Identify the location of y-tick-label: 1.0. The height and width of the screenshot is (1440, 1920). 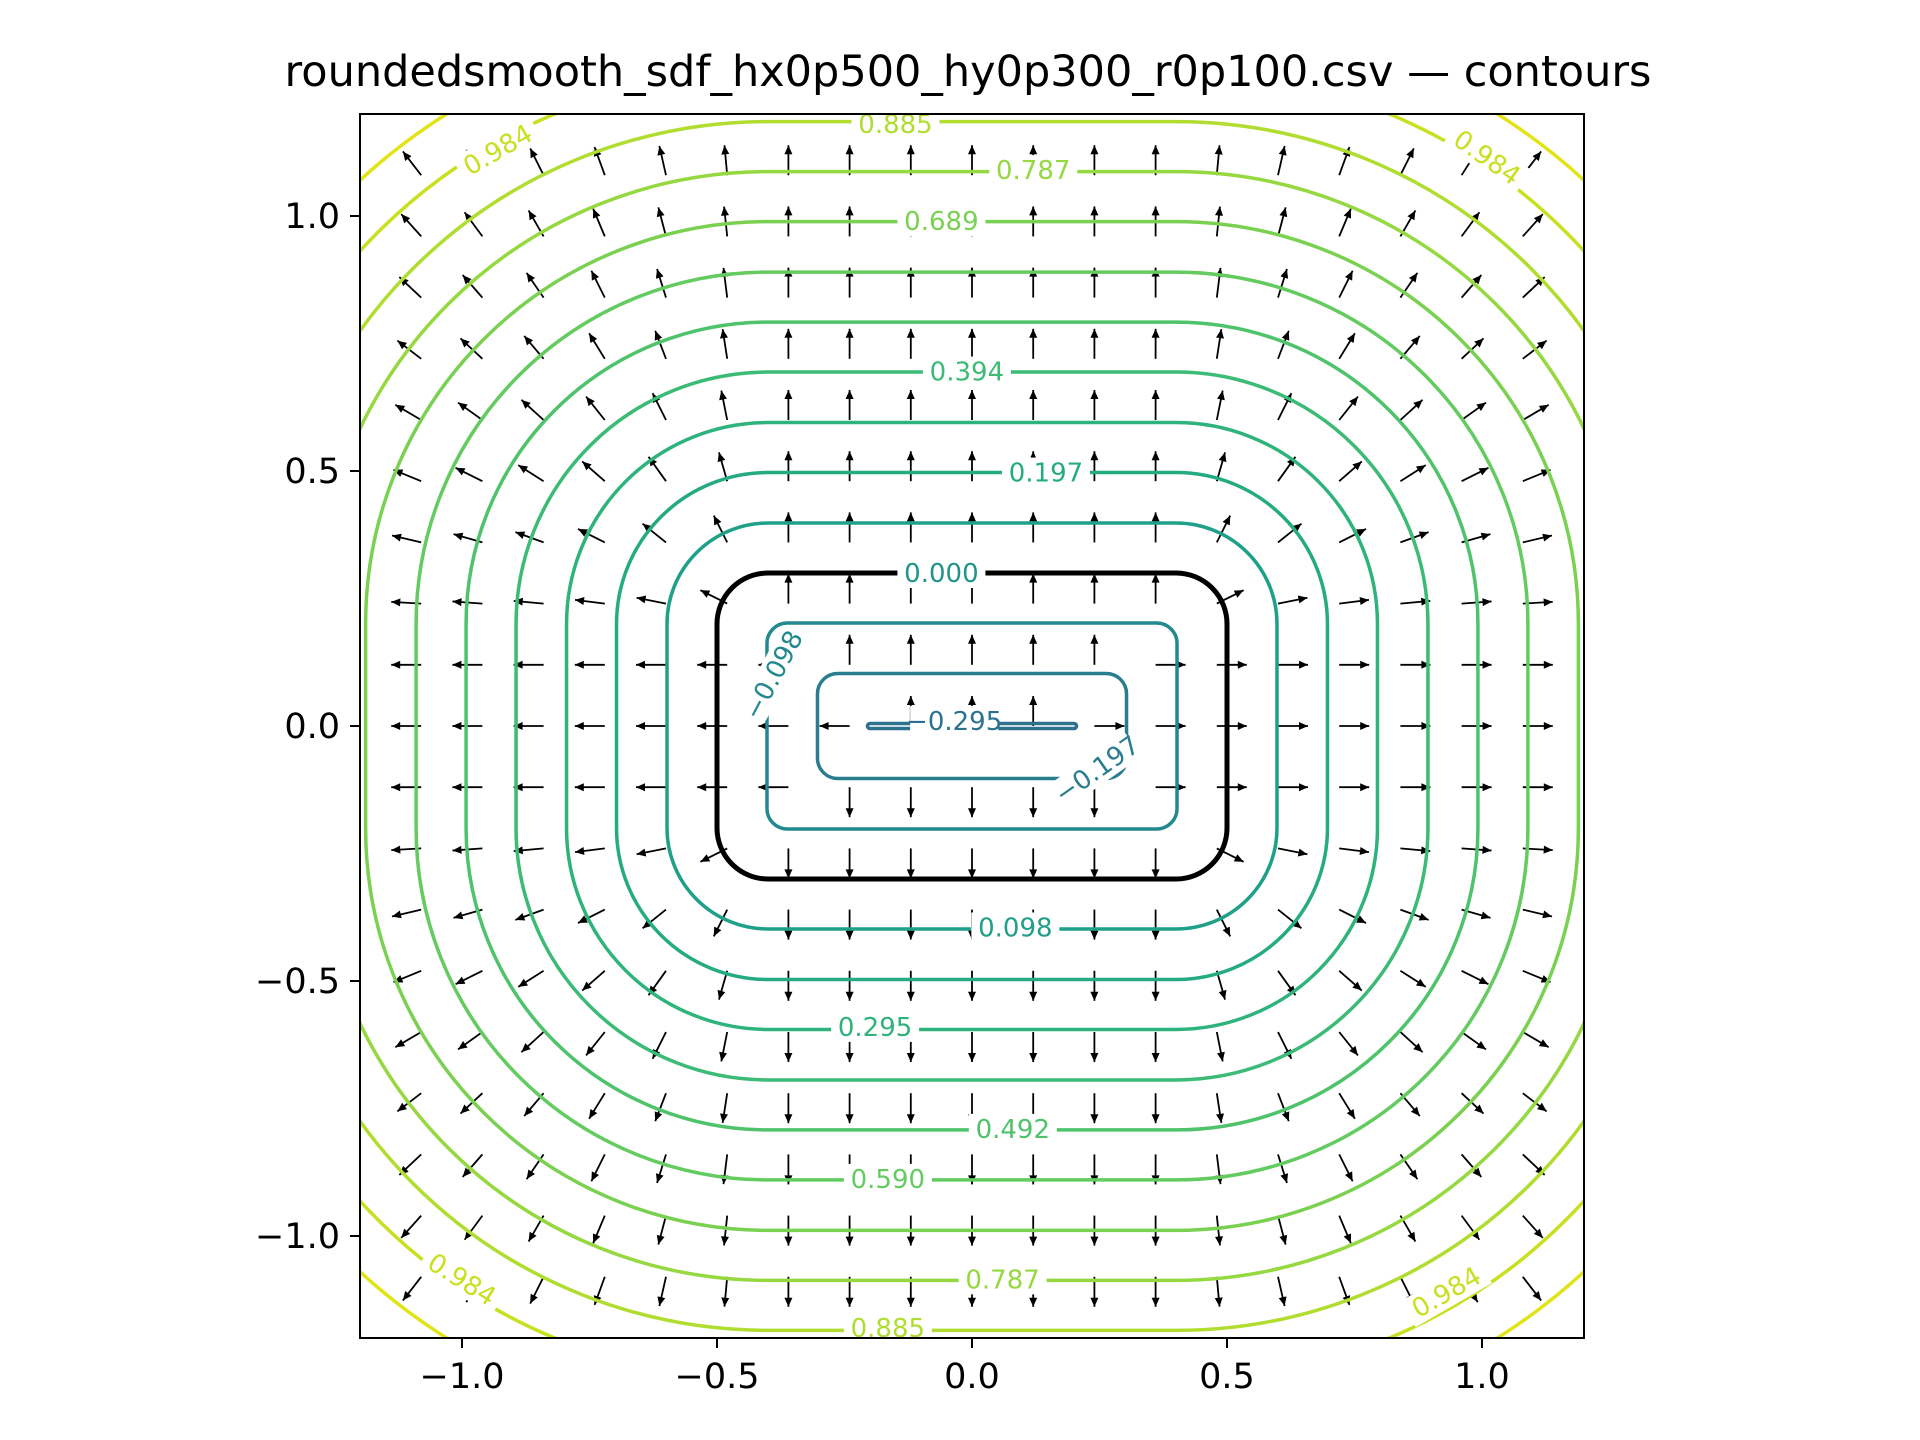
(312, 217).